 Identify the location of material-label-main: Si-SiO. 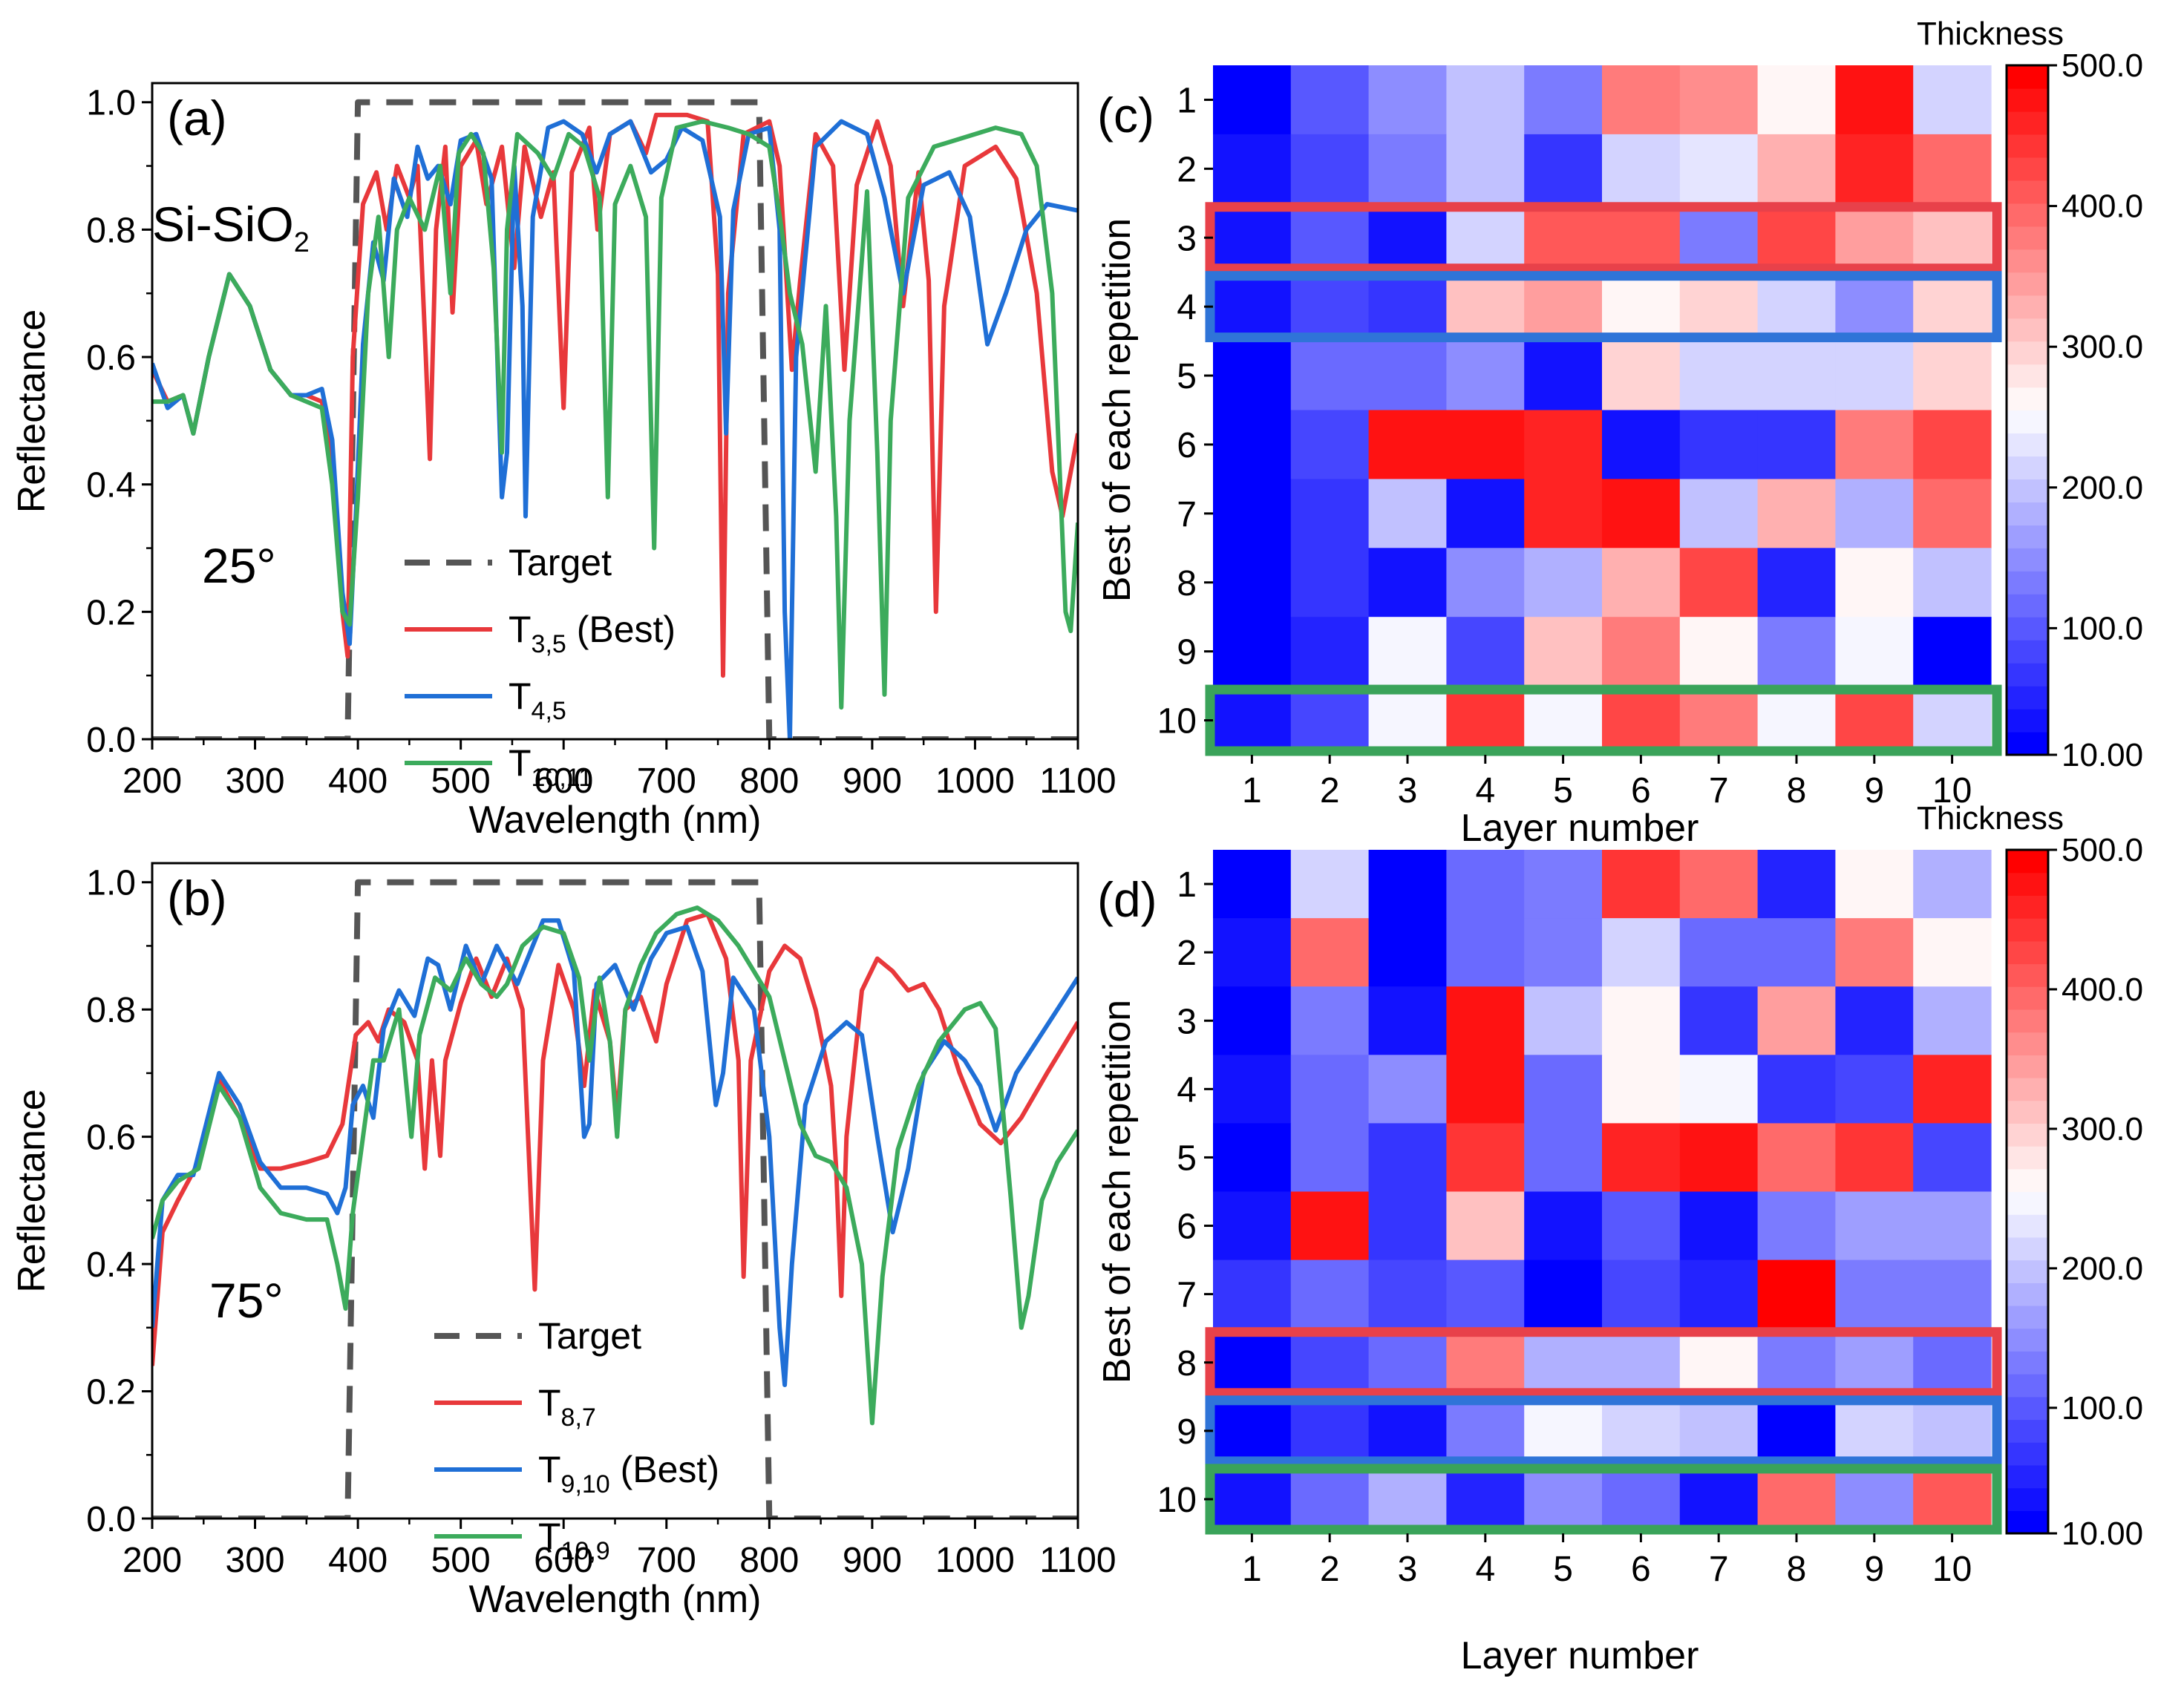
(223, 224).